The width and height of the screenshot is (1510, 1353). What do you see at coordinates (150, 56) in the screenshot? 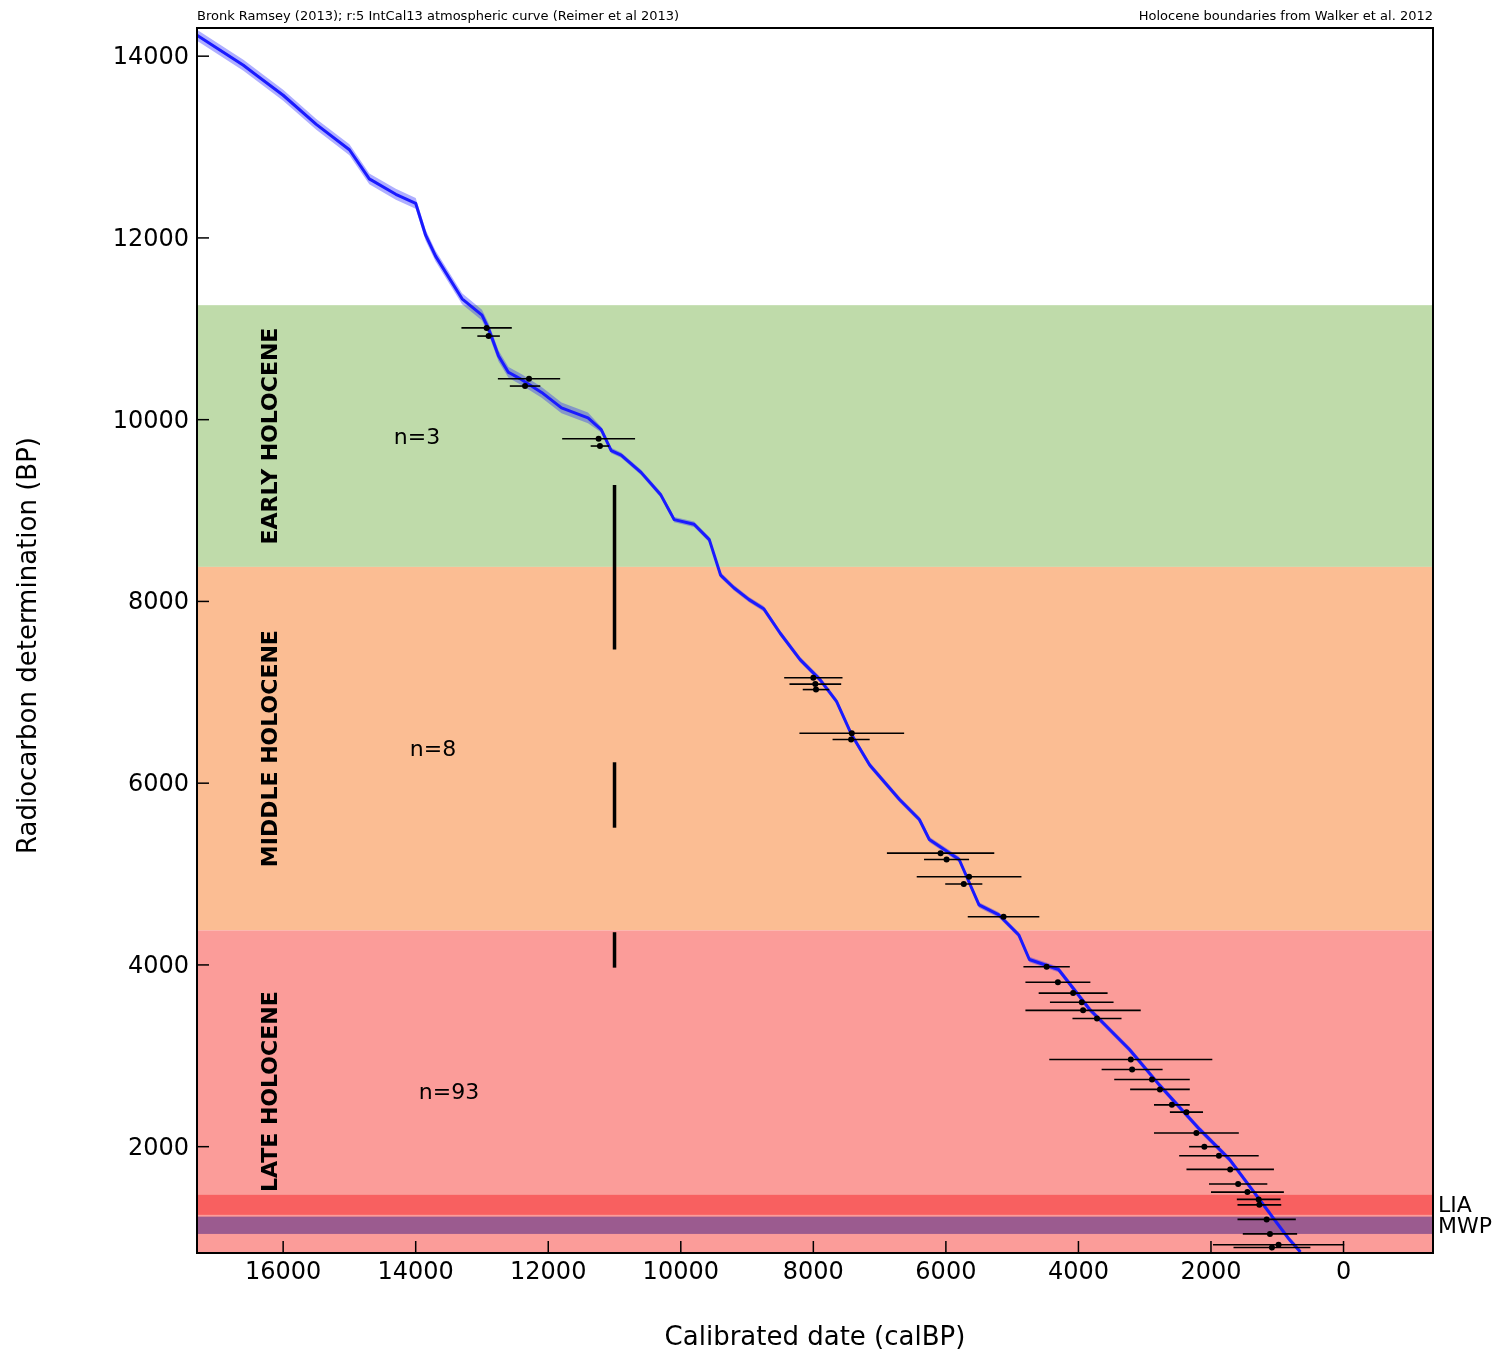
I see `y-tick-label: 14000` at bounding box center [150, 56].